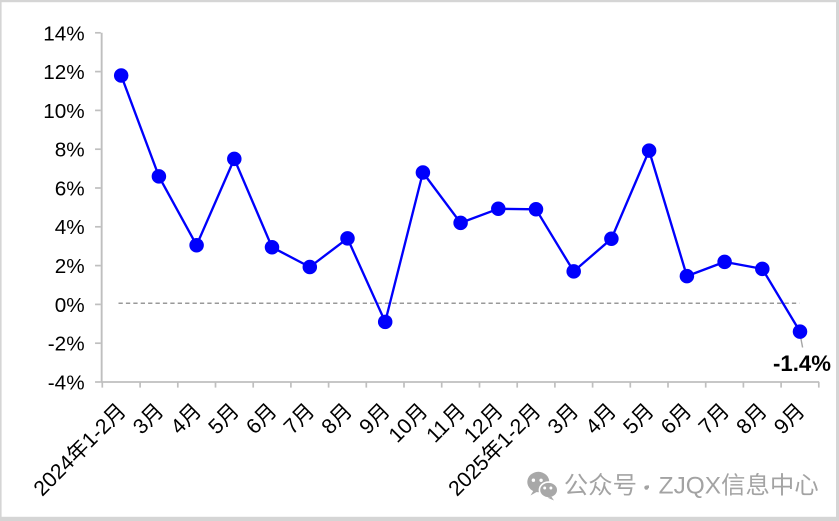 The width and height of the screenshot is (839, 521). Describe the element at coordinates (70, 266) in the screenshot. I see `svg-text: 2%` at that location.